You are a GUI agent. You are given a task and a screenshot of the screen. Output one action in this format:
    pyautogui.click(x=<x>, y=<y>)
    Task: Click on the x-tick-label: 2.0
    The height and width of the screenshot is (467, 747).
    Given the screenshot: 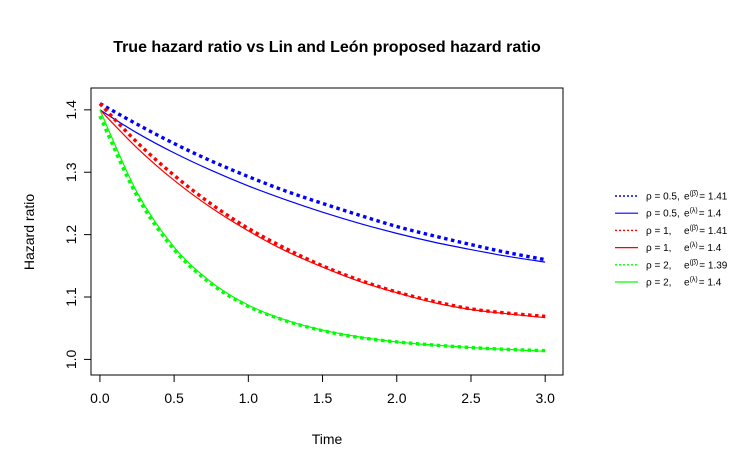 What is the action you would take?
    pyautogui.click(x=397, y=398)
    